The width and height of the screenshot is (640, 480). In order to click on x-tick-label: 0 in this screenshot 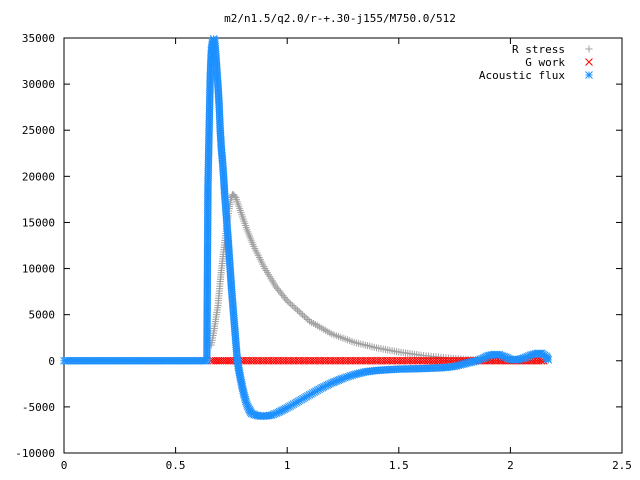, I will do `click(64, 465)`.